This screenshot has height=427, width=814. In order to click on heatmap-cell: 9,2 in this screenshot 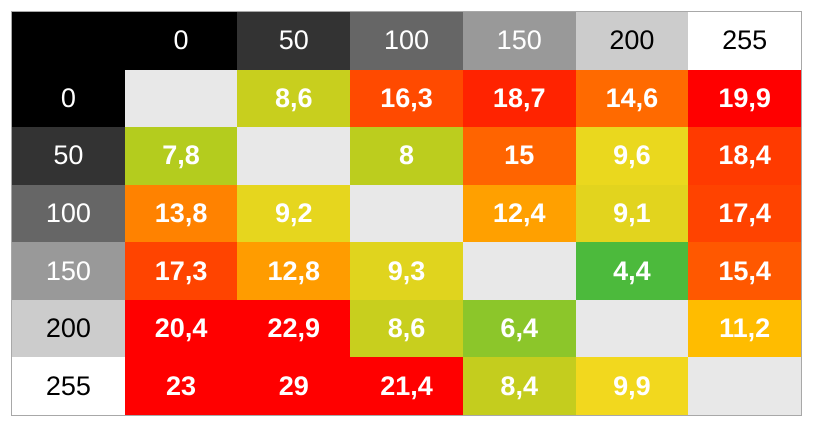, I will do `click(294, 213)`.